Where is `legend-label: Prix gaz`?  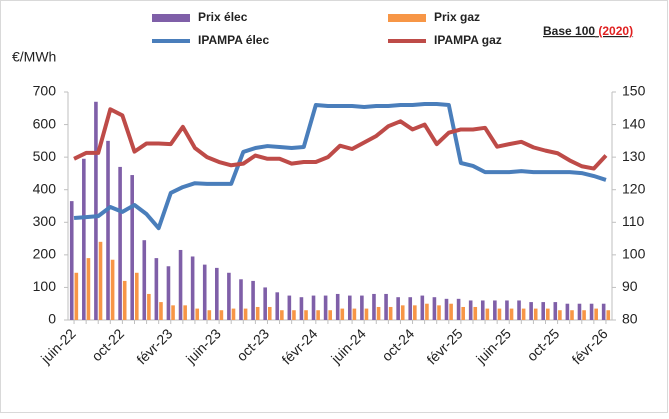 legend-label: Prix gaz is located at coordinates (457, 17).